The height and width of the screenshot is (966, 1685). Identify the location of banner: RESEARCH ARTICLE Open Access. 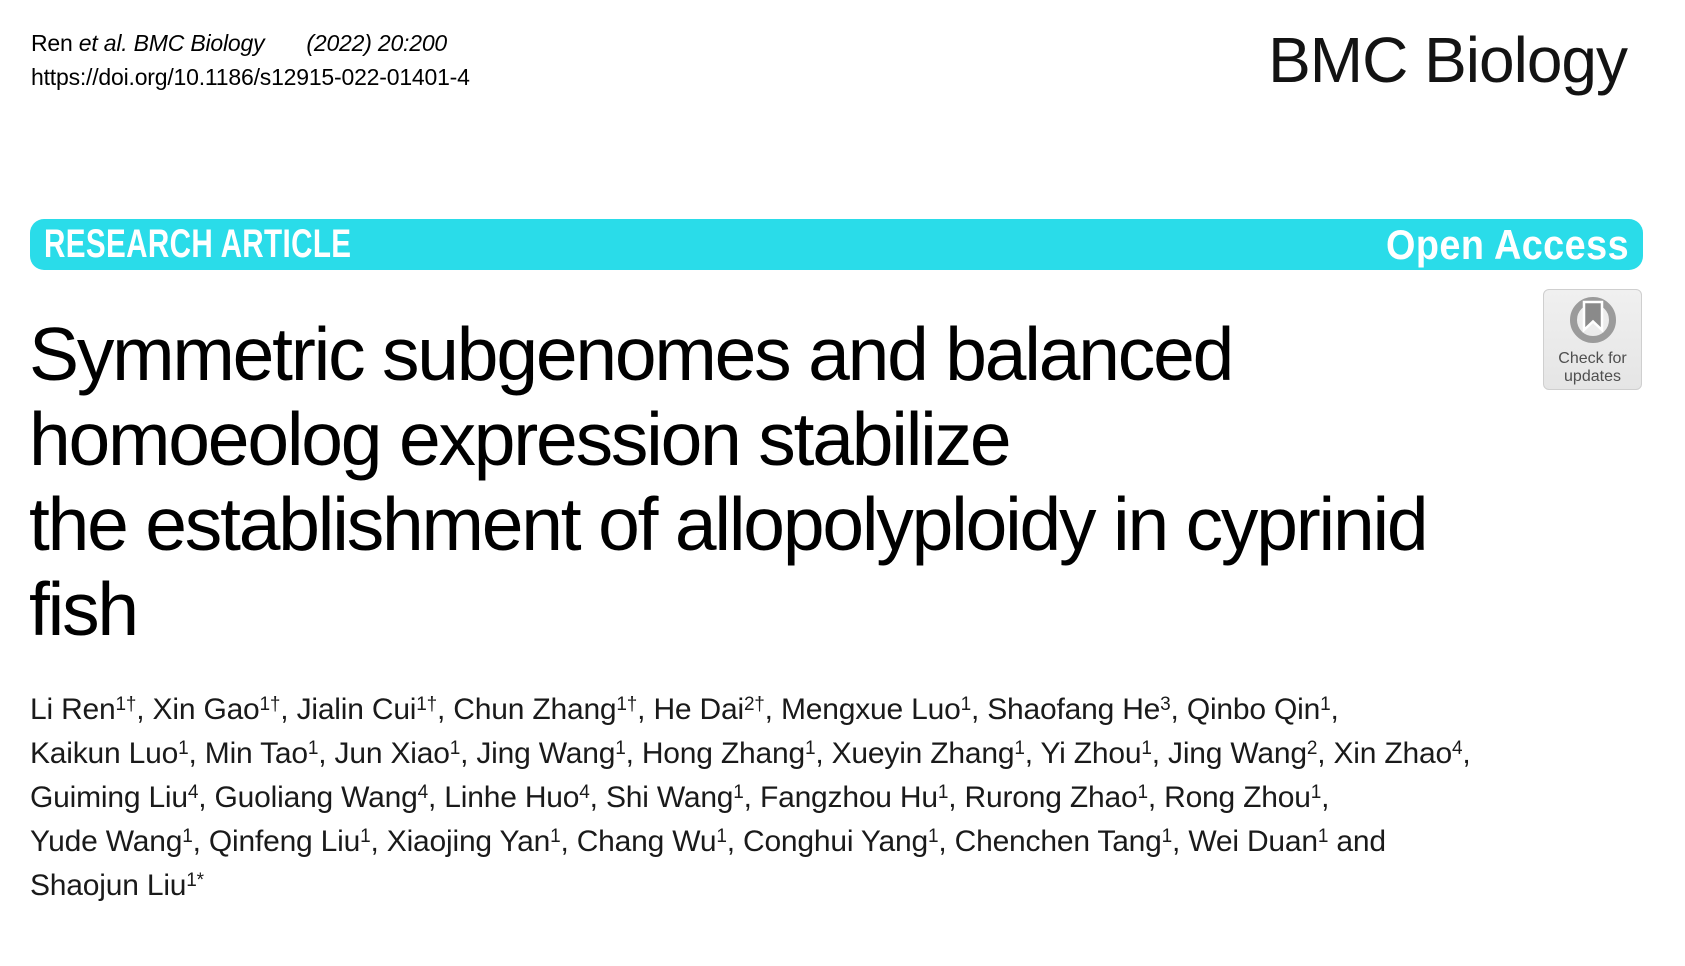
(836, 244).